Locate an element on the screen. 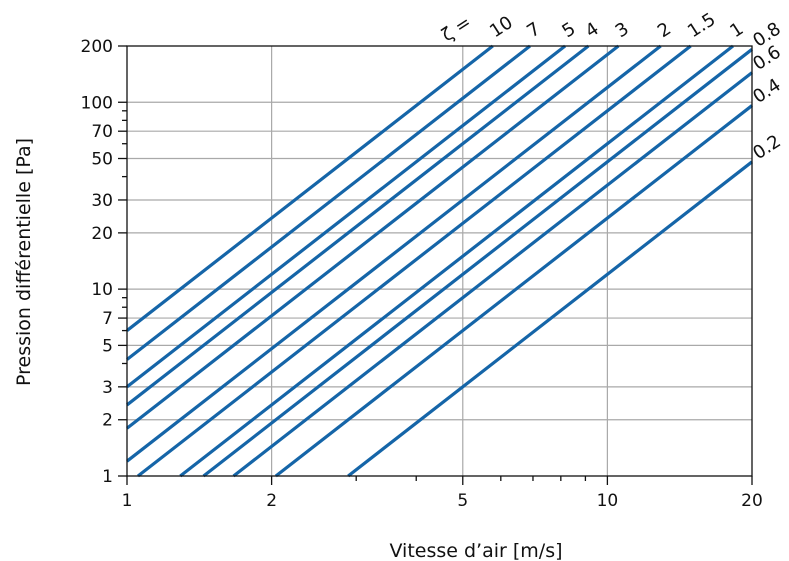 This screenshot has height=561, width=789. zeta-label-4: 4 is located at coordinates (592, 30).